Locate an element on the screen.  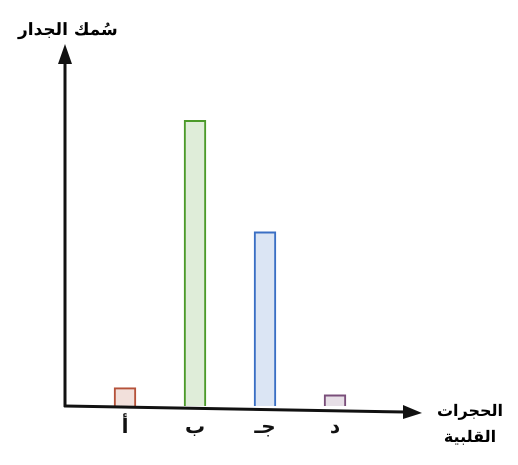
x-tick-label: ب is located at coordinates (195, 426).